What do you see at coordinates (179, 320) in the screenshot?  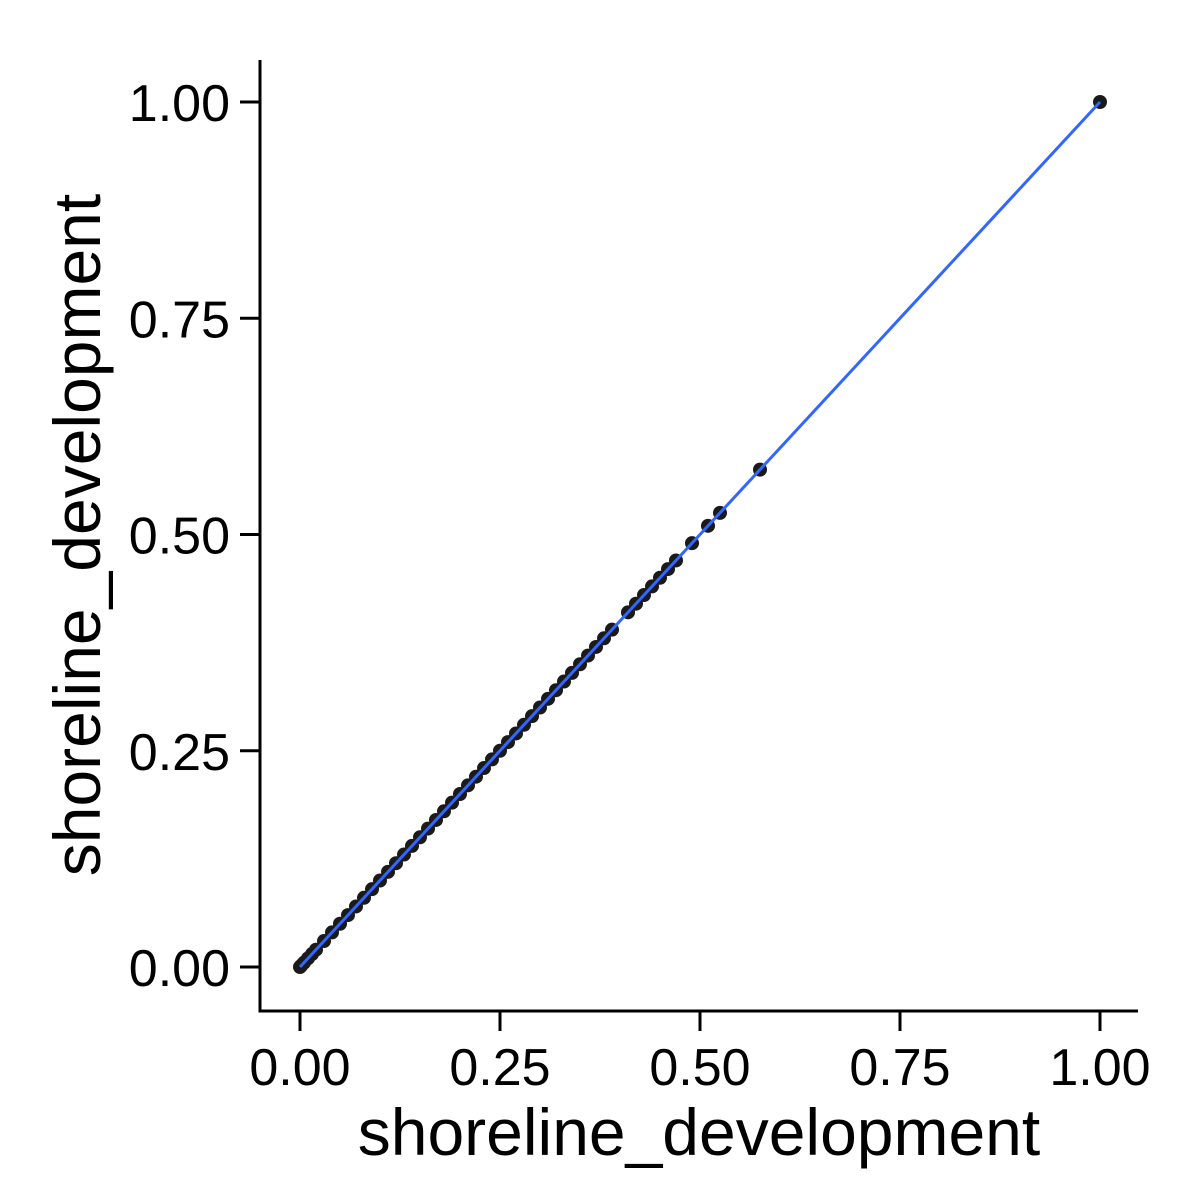 I see `y-tick-label: 0.75` at bounding box center [179, 320].